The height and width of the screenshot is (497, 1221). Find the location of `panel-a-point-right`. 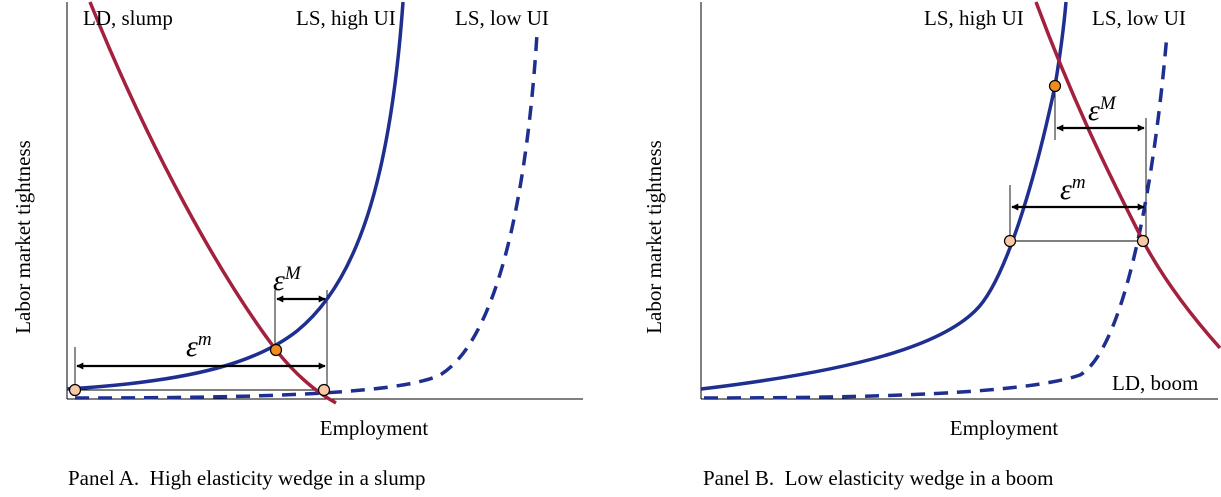

panel-a-point-right is located at coordinates (324, 390).